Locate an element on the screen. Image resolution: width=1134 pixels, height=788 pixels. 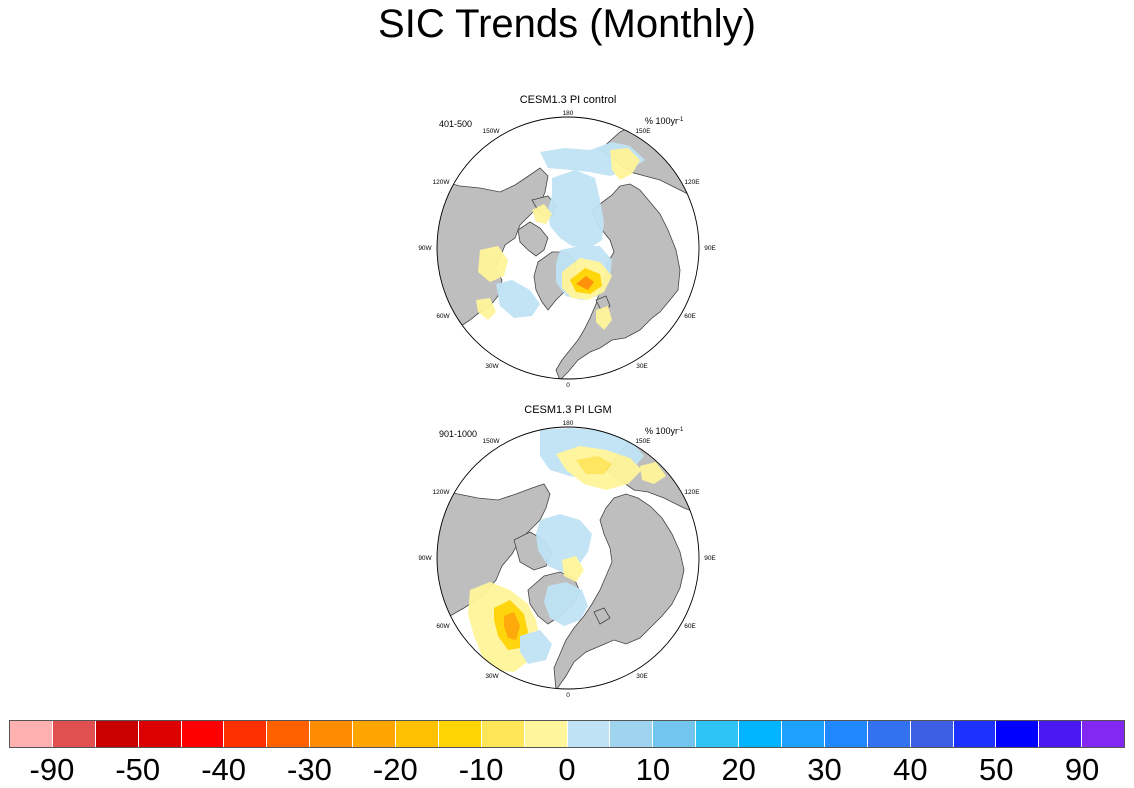
fill-beaufort-yellow is located at coordinates (542, 214).